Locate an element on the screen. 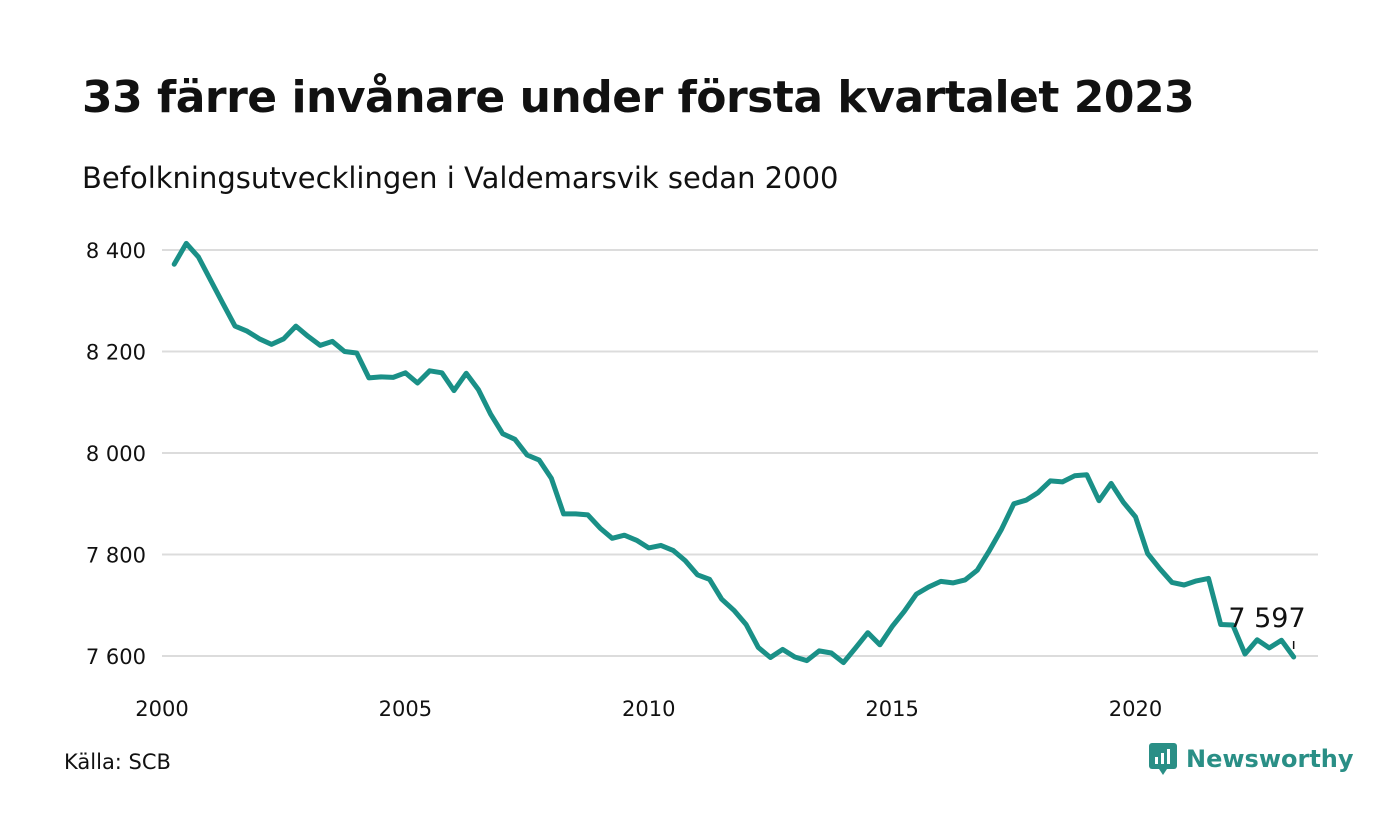 The width and height of the screenshot is (1400, 840). end-label-group: 7 597 is located at coordinates (1267, 626).